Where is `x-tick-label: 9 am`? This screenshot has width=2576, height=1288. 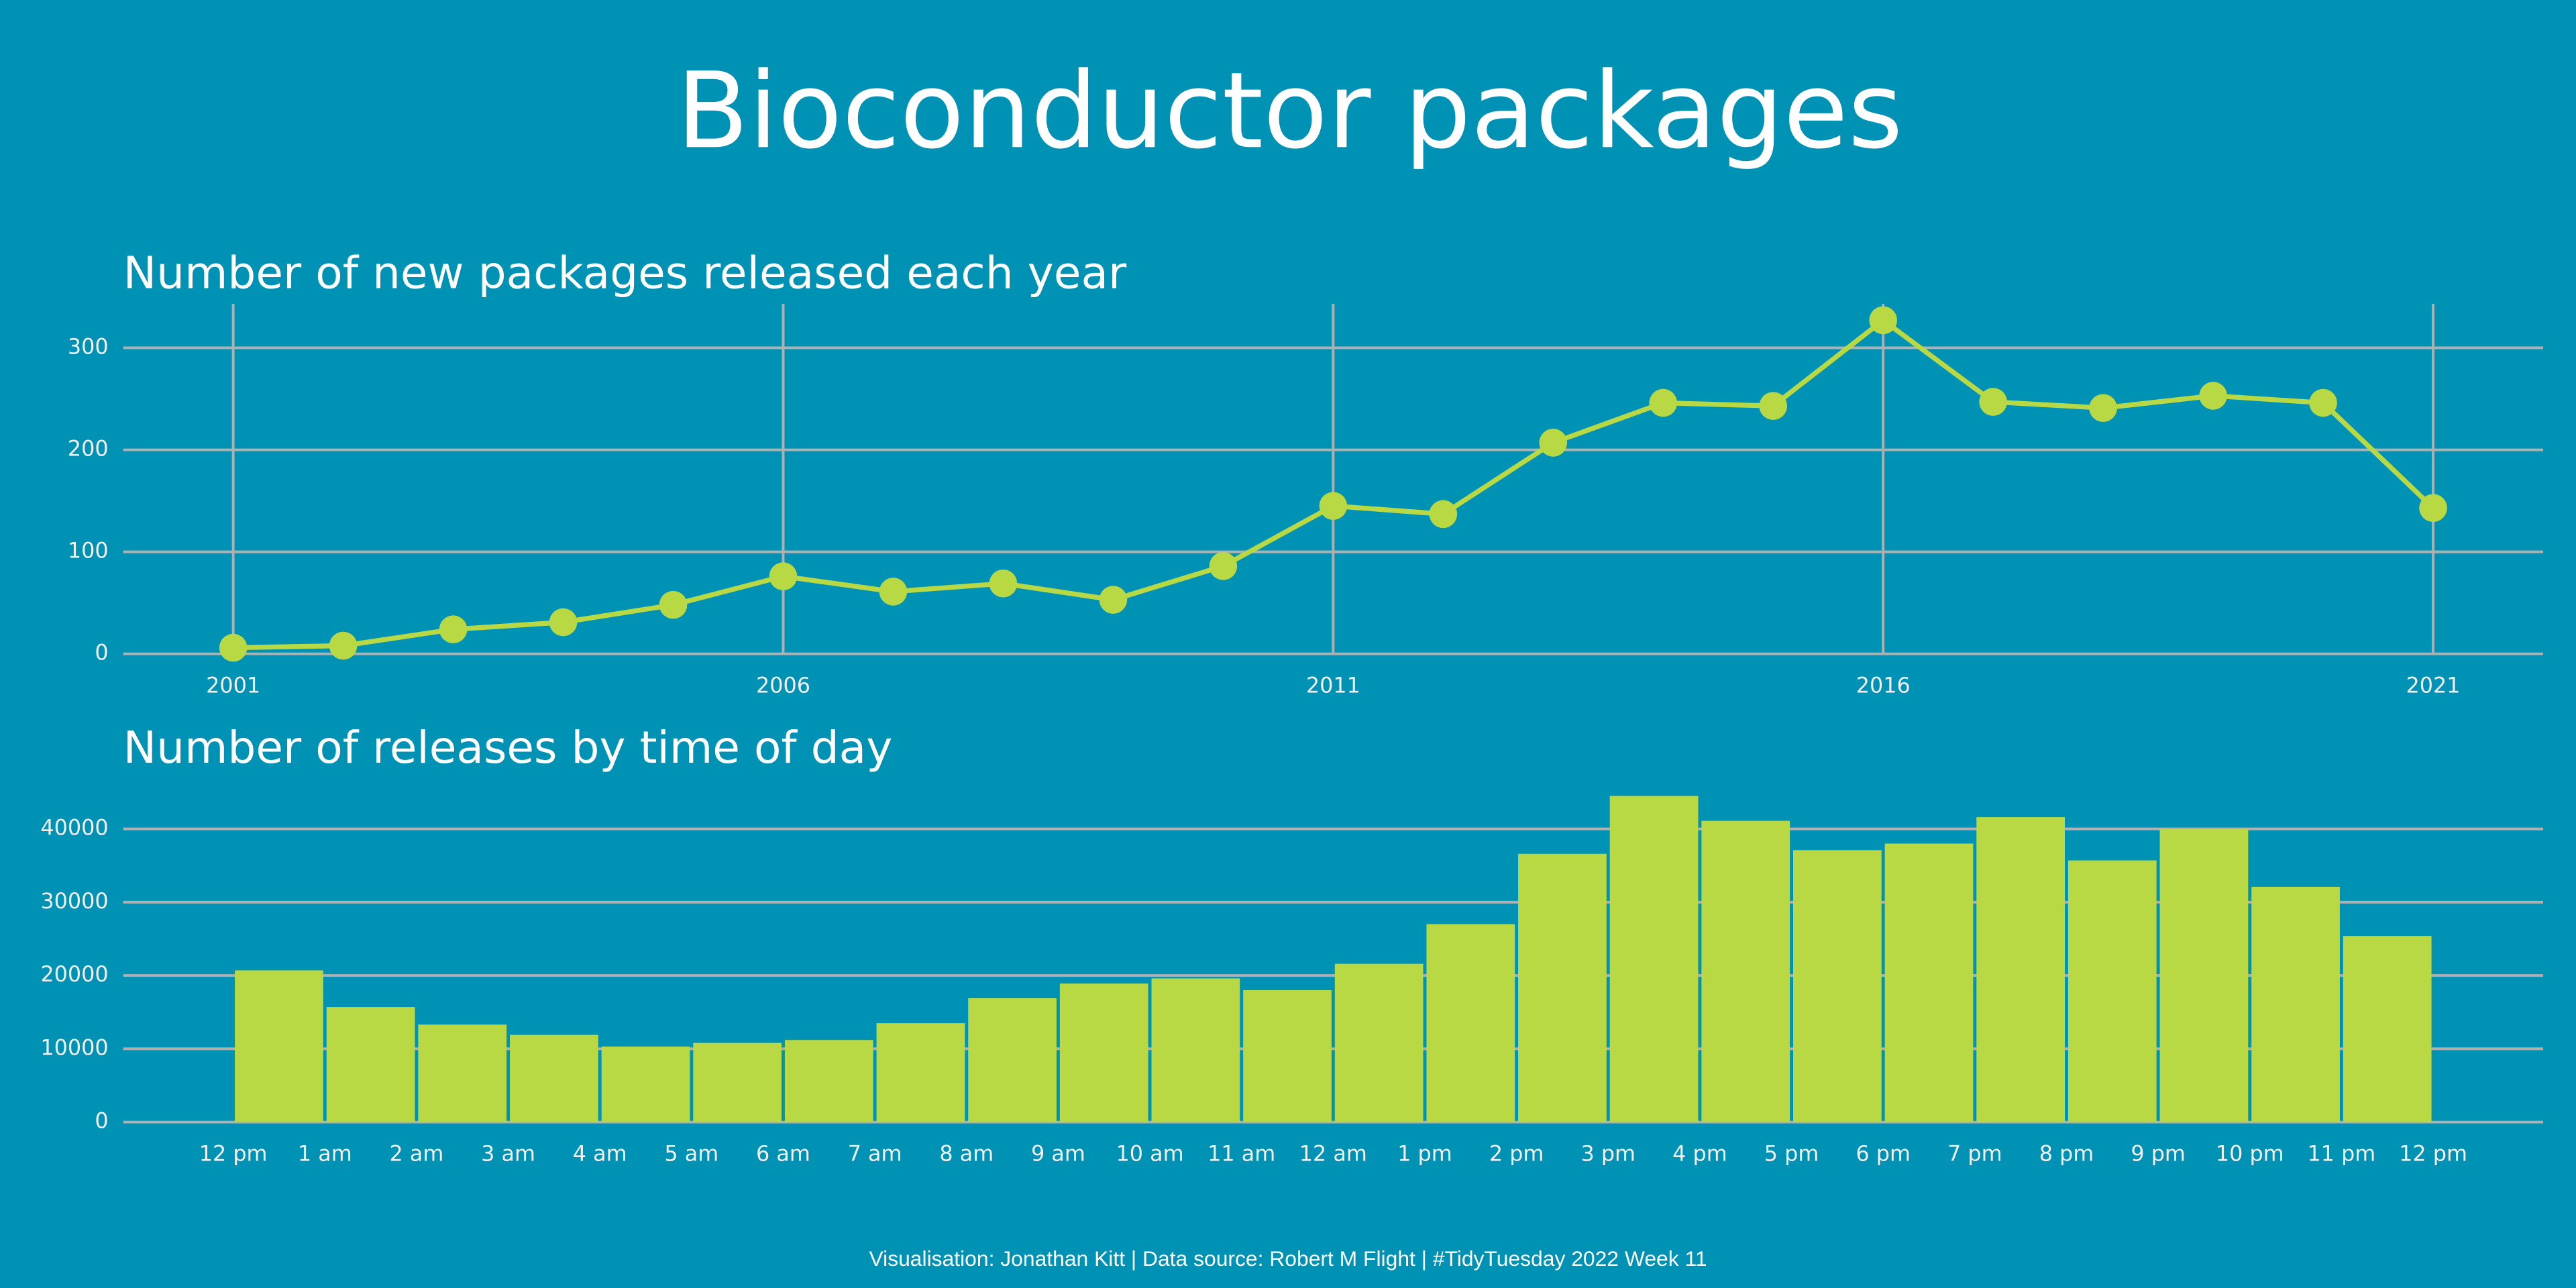 x-tick-label: 9 am is located at coordinates (1058, 1154).